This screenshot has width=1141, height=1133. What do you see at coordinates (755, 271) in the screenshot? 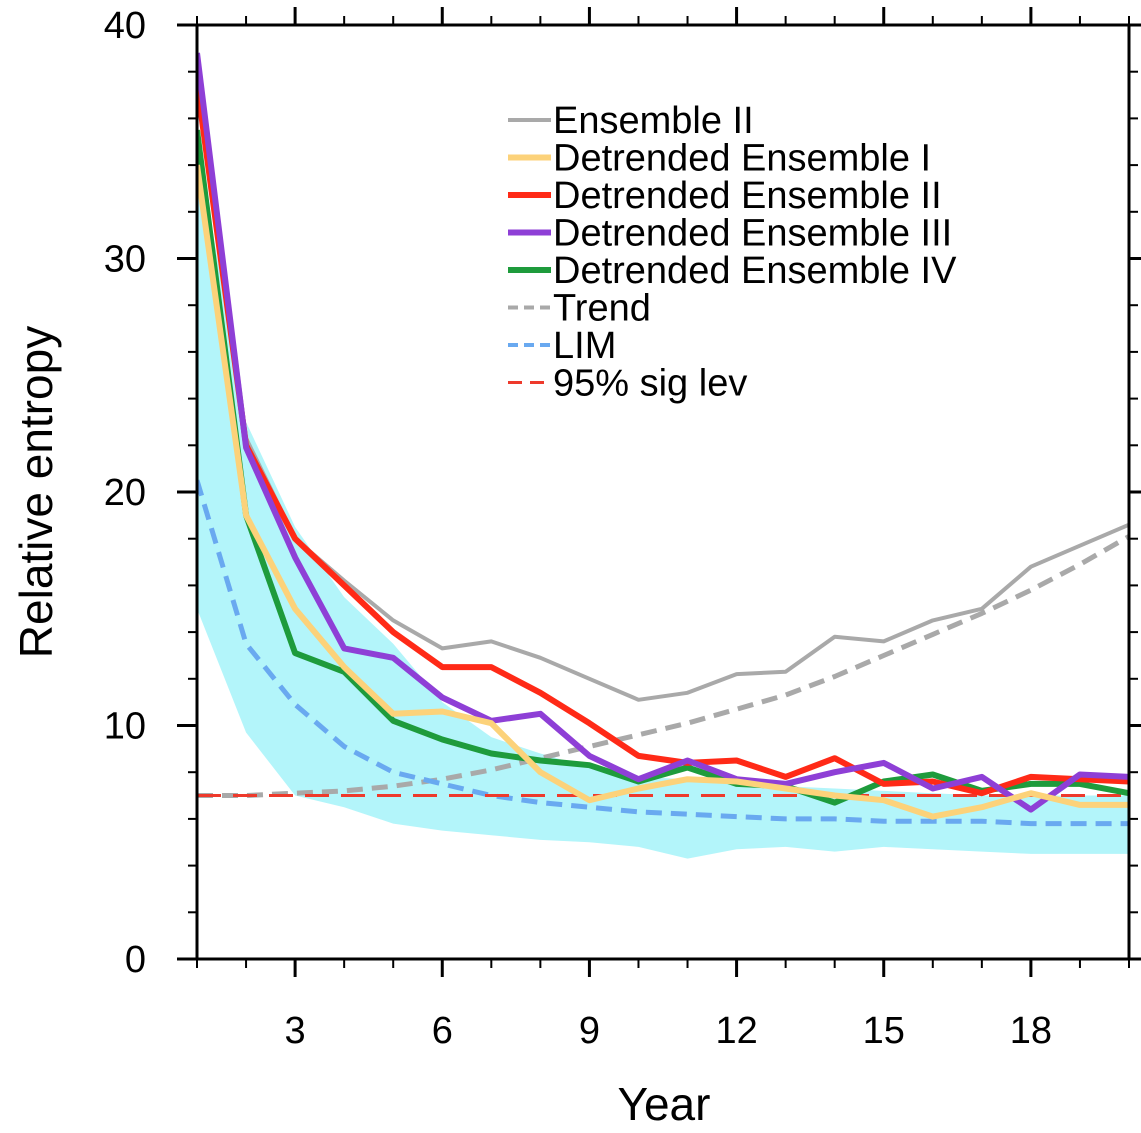
I see `legend-label-4: Detrended Ensemble IV` at bounding box center [755, 271].